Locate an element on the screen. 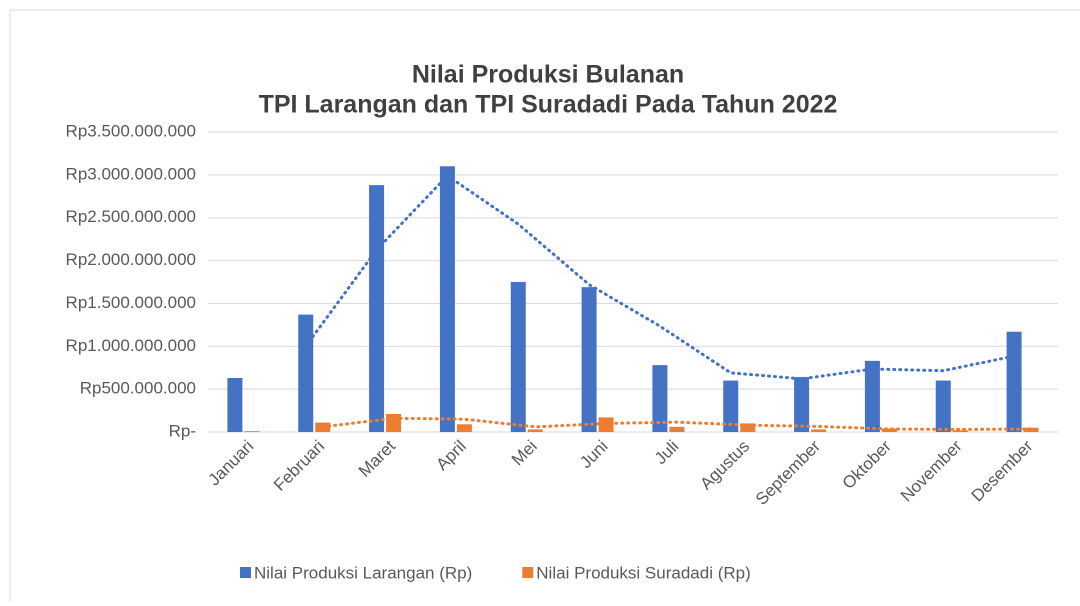  y-tick-label: Rp- is located at coordinates (182, 430).